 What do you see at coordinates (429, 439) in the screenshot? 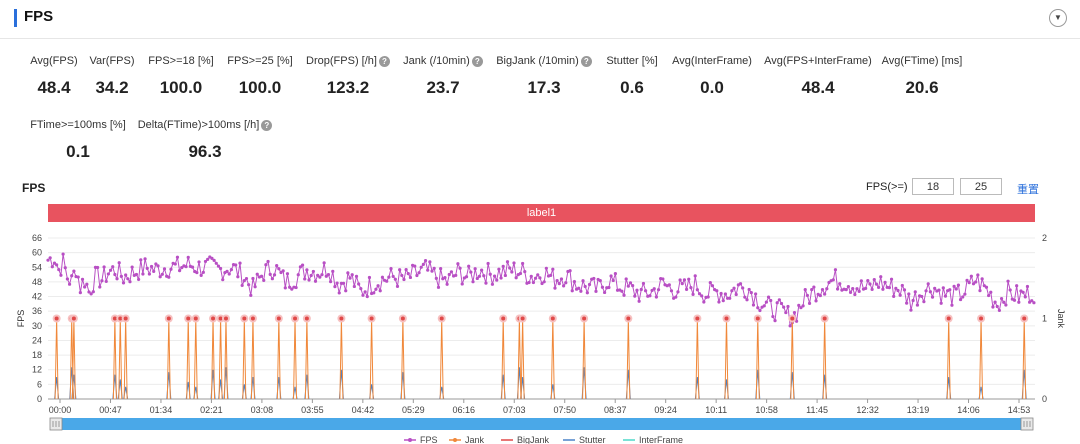
I see `legend-item: FPS` at bounding box center [429, 439].